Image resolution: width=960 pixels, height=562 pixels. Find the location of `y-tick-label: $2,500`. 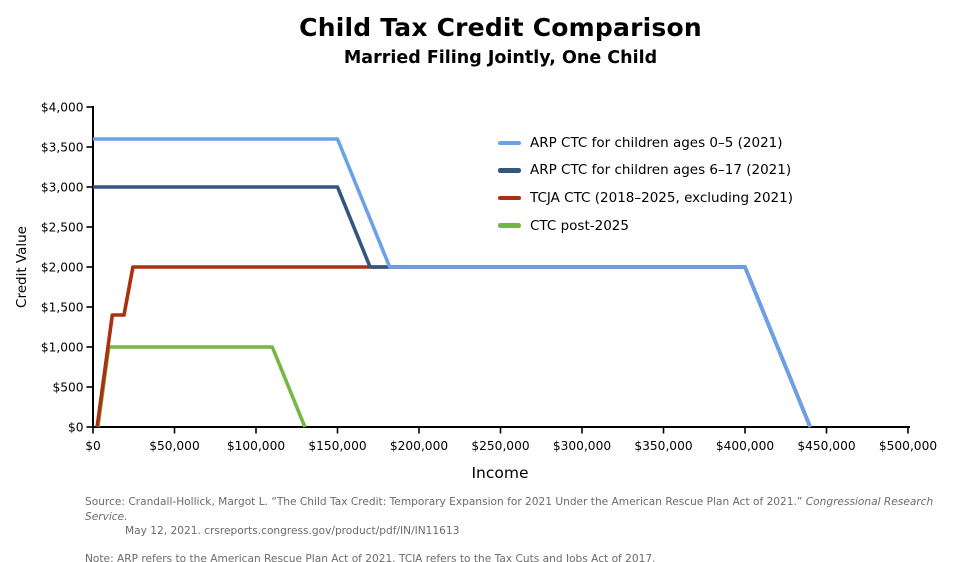

y-tick-label: $2,500 is located at coordinates (62, 227).